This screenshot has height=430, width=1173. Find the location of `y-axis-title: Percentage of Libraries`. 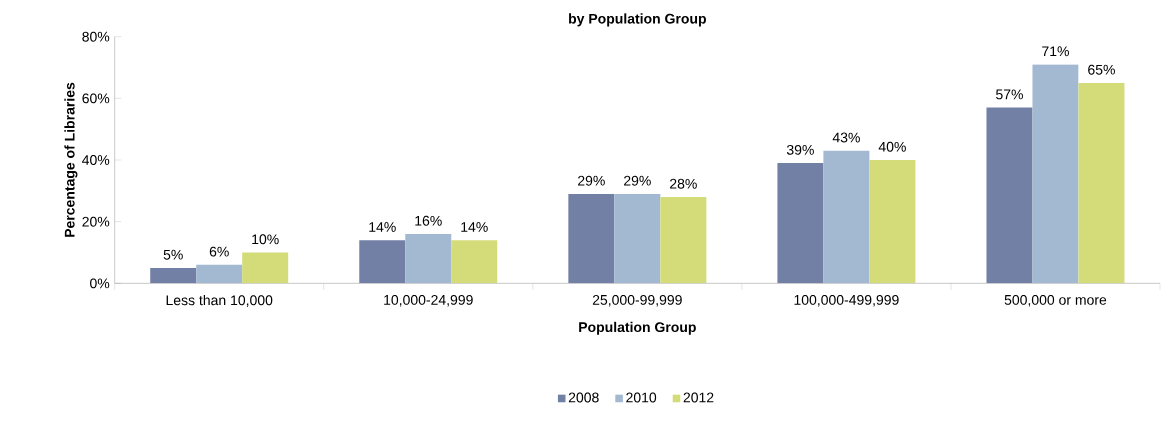

y-axis-title: Percentage of Libraries is located at coordinates (71, 159).